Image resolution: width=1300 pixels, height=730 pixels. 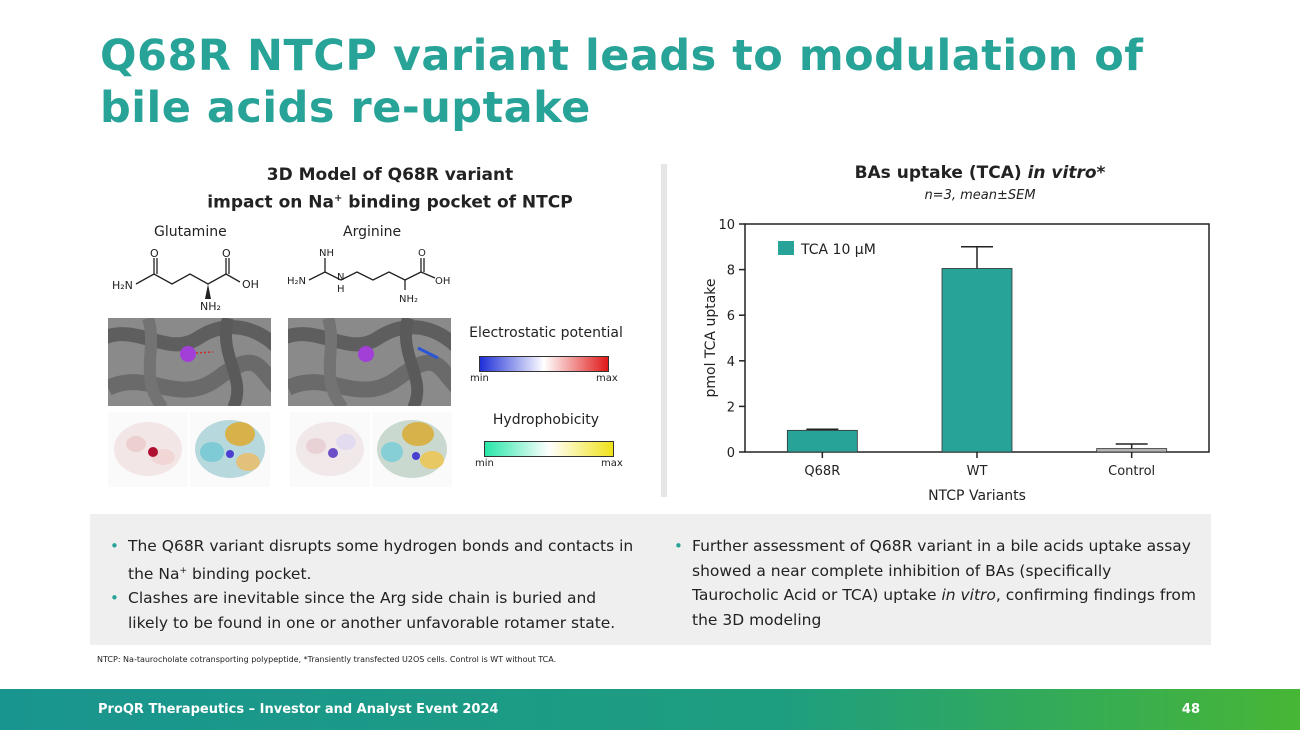 What do you see at coordinates (390, 175) in the screenshot?
I see `model-heading-line1: 3D Model of Q68R variant` at bounding box center [390, 175].